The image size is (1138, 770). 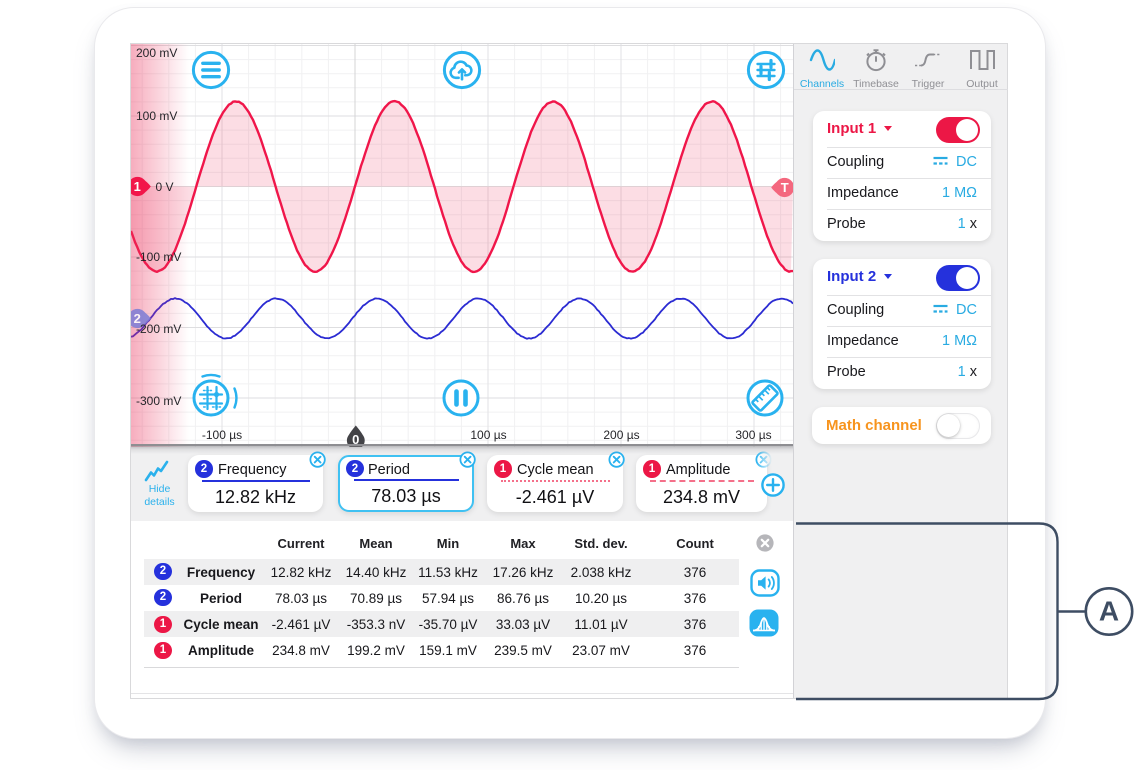 What do you see at coordinates (137, 318) in the screenshot?
I see `svg-text: 2` at bounding box center [137, 318].